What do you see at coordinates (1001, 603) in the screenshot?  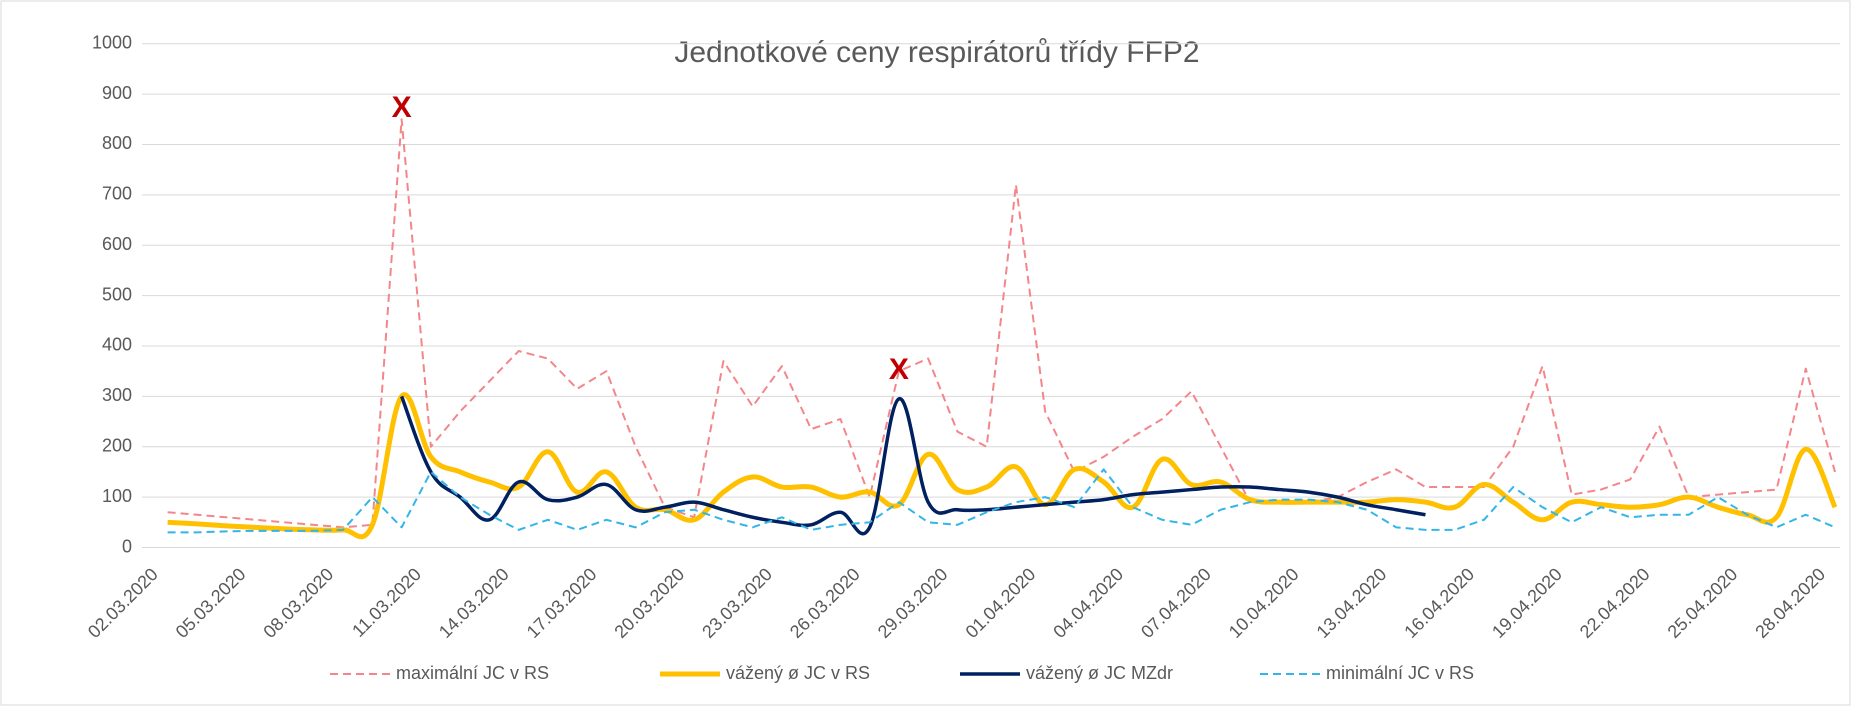 I see `x-tick-label: 01.04.2020` at bounding box center [1001, 603].